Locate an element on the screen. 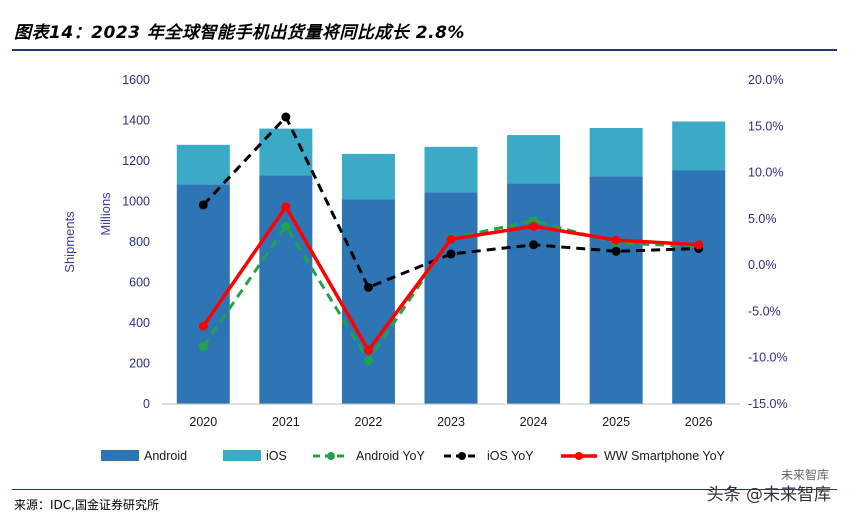 This screenshot has height=522, width=849. y-left-tick-label: 200 is located at coordinates (139, 364).